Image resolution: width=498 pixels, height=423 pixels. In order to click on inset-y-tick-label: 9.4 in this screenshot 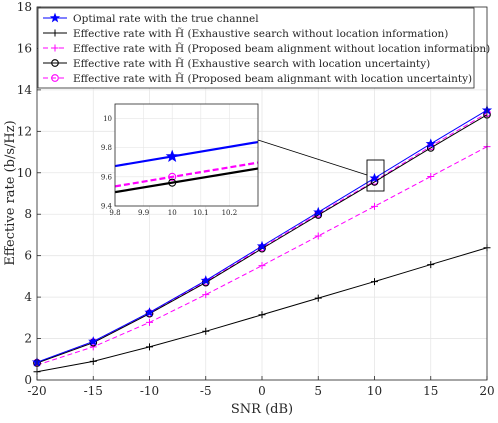, I will do `click(107, 207)`.